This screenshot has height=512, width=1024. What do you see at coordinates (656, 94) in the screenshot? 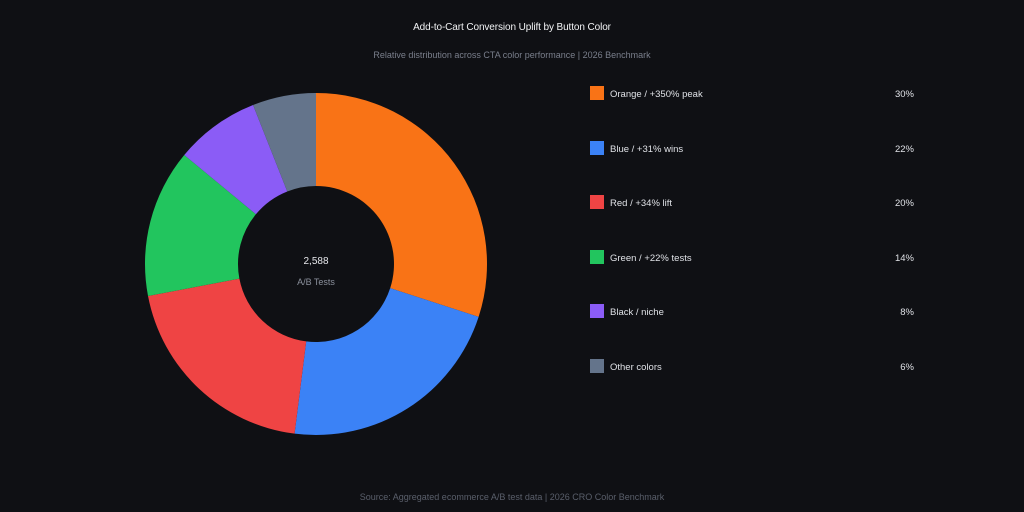
I see `legend-label: Orange / +350% peak` at bounding box center [656, 94].